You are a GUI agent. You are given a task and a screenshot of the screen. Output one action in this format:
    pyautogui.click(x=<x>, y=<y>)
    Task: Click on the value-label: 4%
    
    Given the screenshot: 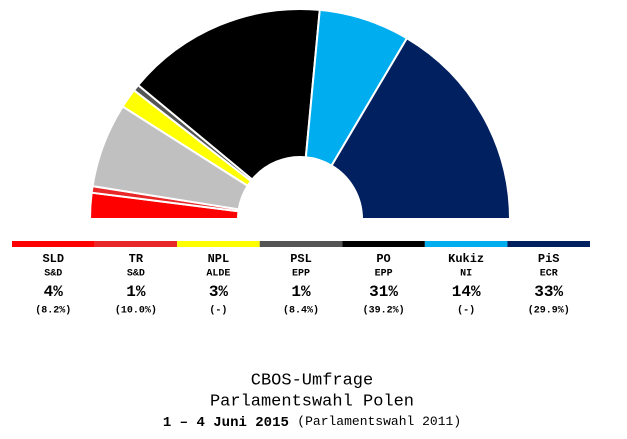 What is the action you would take?
    pyautogui.click(x=54, y=292)
    